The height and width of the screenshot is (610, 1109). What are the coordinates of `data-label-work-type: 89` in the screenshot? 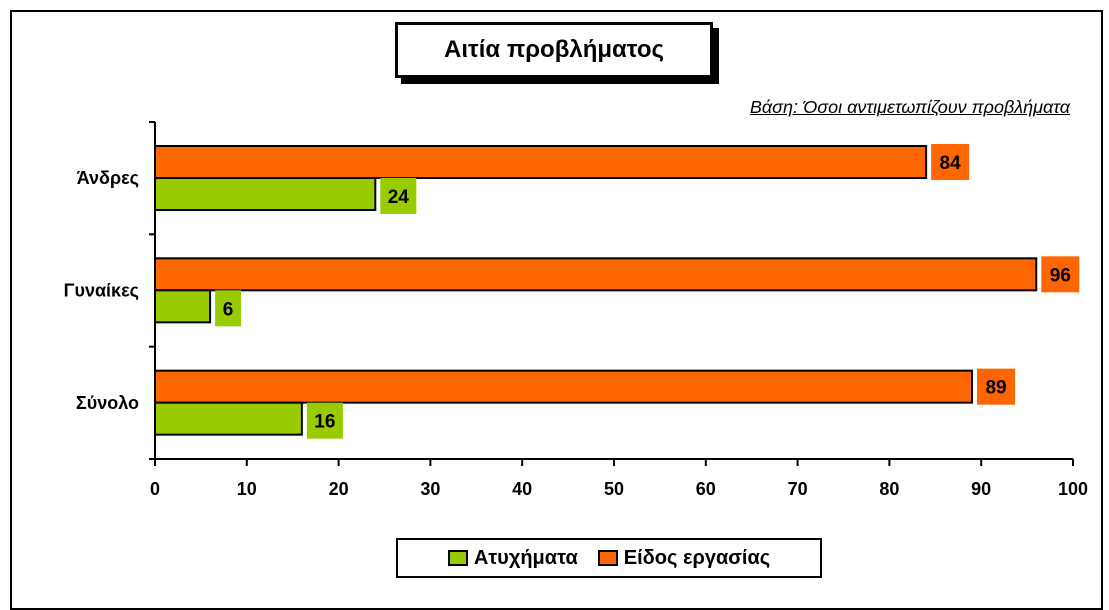 It's located at (995, 388).